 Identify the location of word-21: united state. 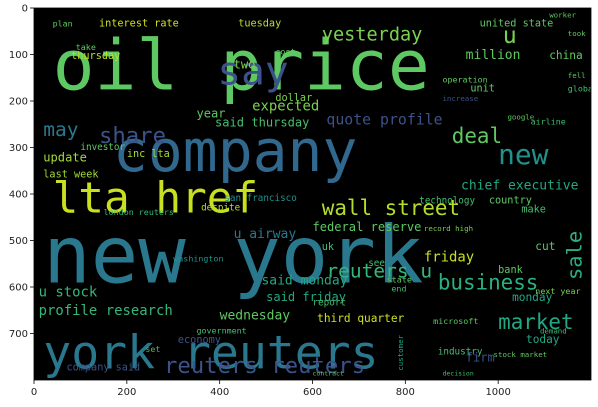
(517, 24).